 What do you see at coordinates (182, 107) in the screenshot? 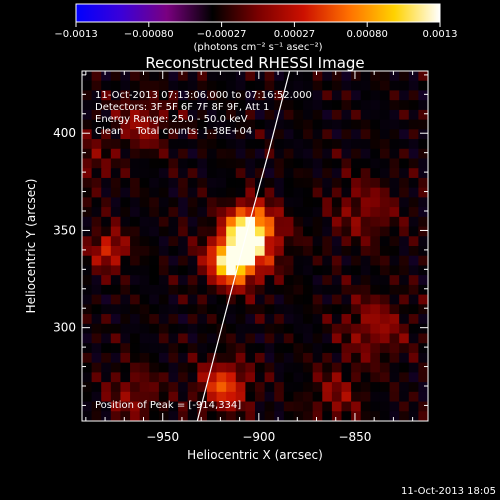
I see `info-detectors: Detectors: 3F 5F 6F 7F 8F 9F, Att 1` at bounding box center [182, 107].